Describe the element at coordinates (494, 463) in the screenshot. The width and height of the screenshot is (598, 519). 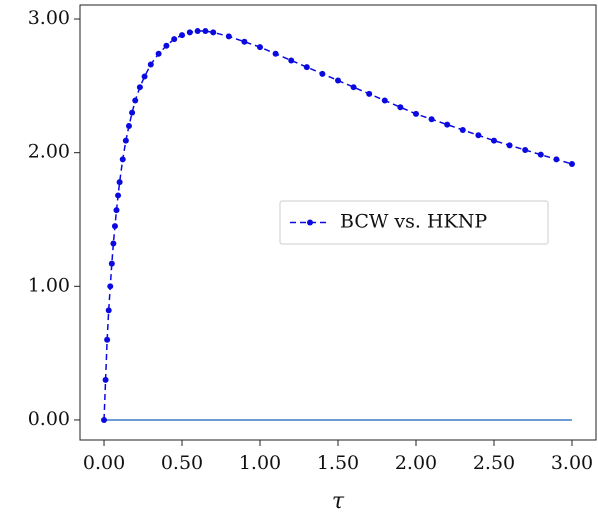
I see `x-tick-label: 2.50` at that location.